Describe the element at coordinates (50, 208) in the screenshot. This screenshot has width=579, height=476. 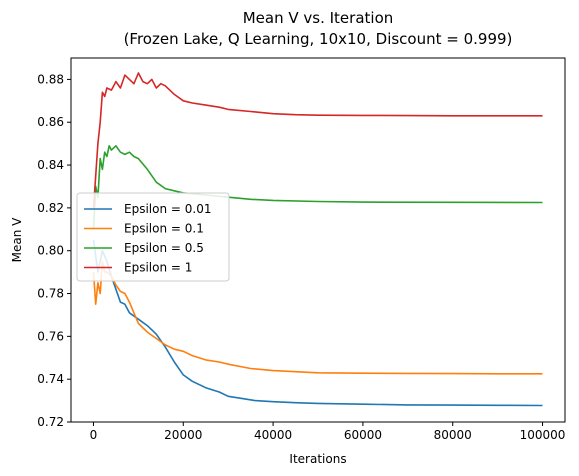
I see `y-tick-label: 0.82` at that location.